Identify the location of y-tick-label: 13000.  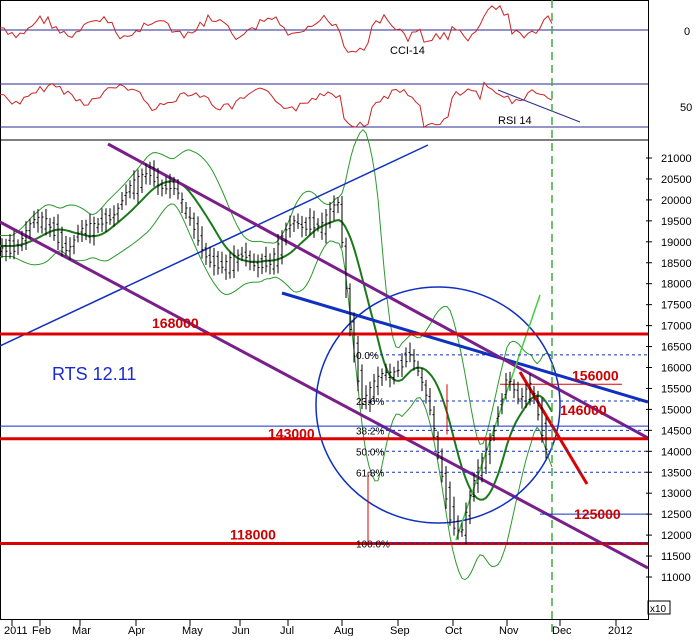
(676, 494).